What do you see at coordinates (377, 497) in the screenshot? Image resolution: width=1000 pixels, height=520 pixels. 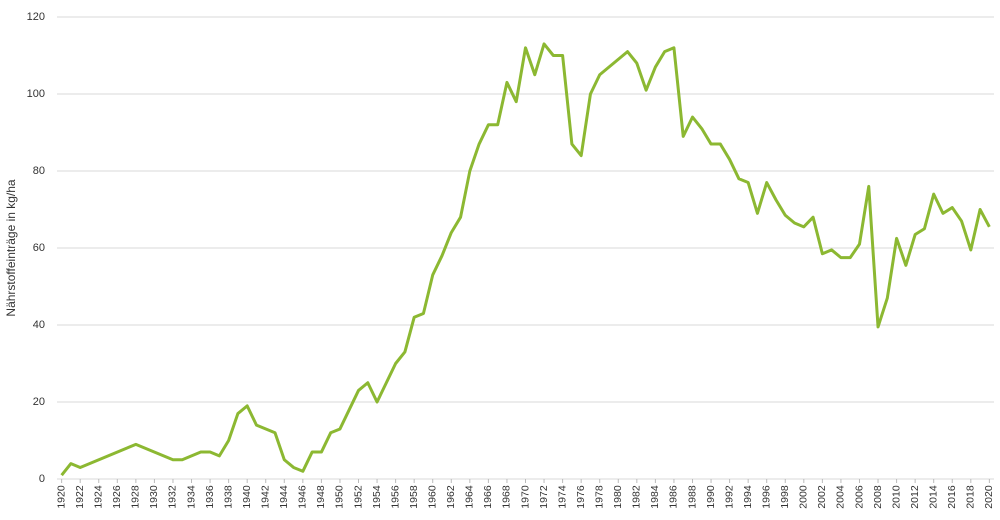 I see `x-tick-label: 1954` at bounding box center [377, 497].